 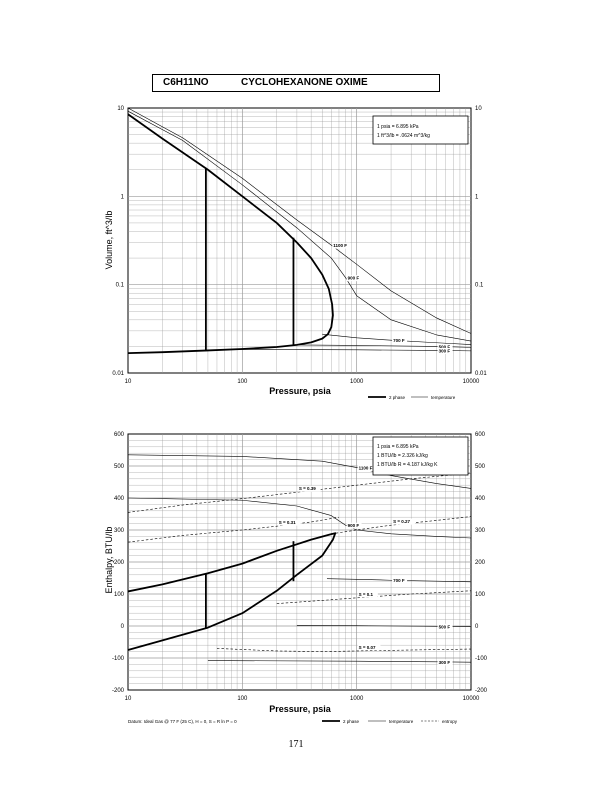 I want to click on volume-isotherm-label: 1100 F, so click(x=340, y=245).